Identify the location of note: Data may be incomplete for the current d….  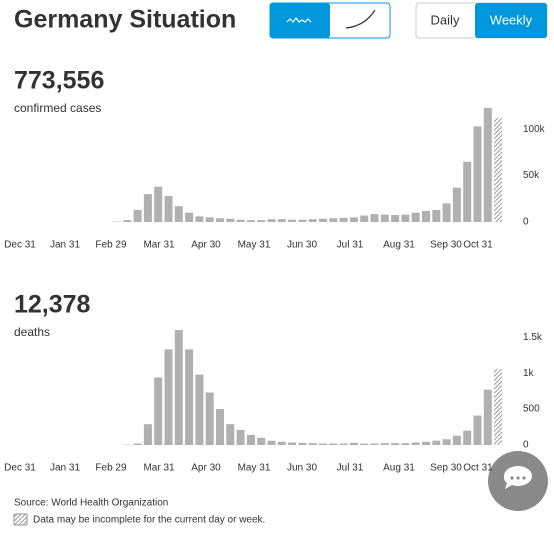
(149, 520).